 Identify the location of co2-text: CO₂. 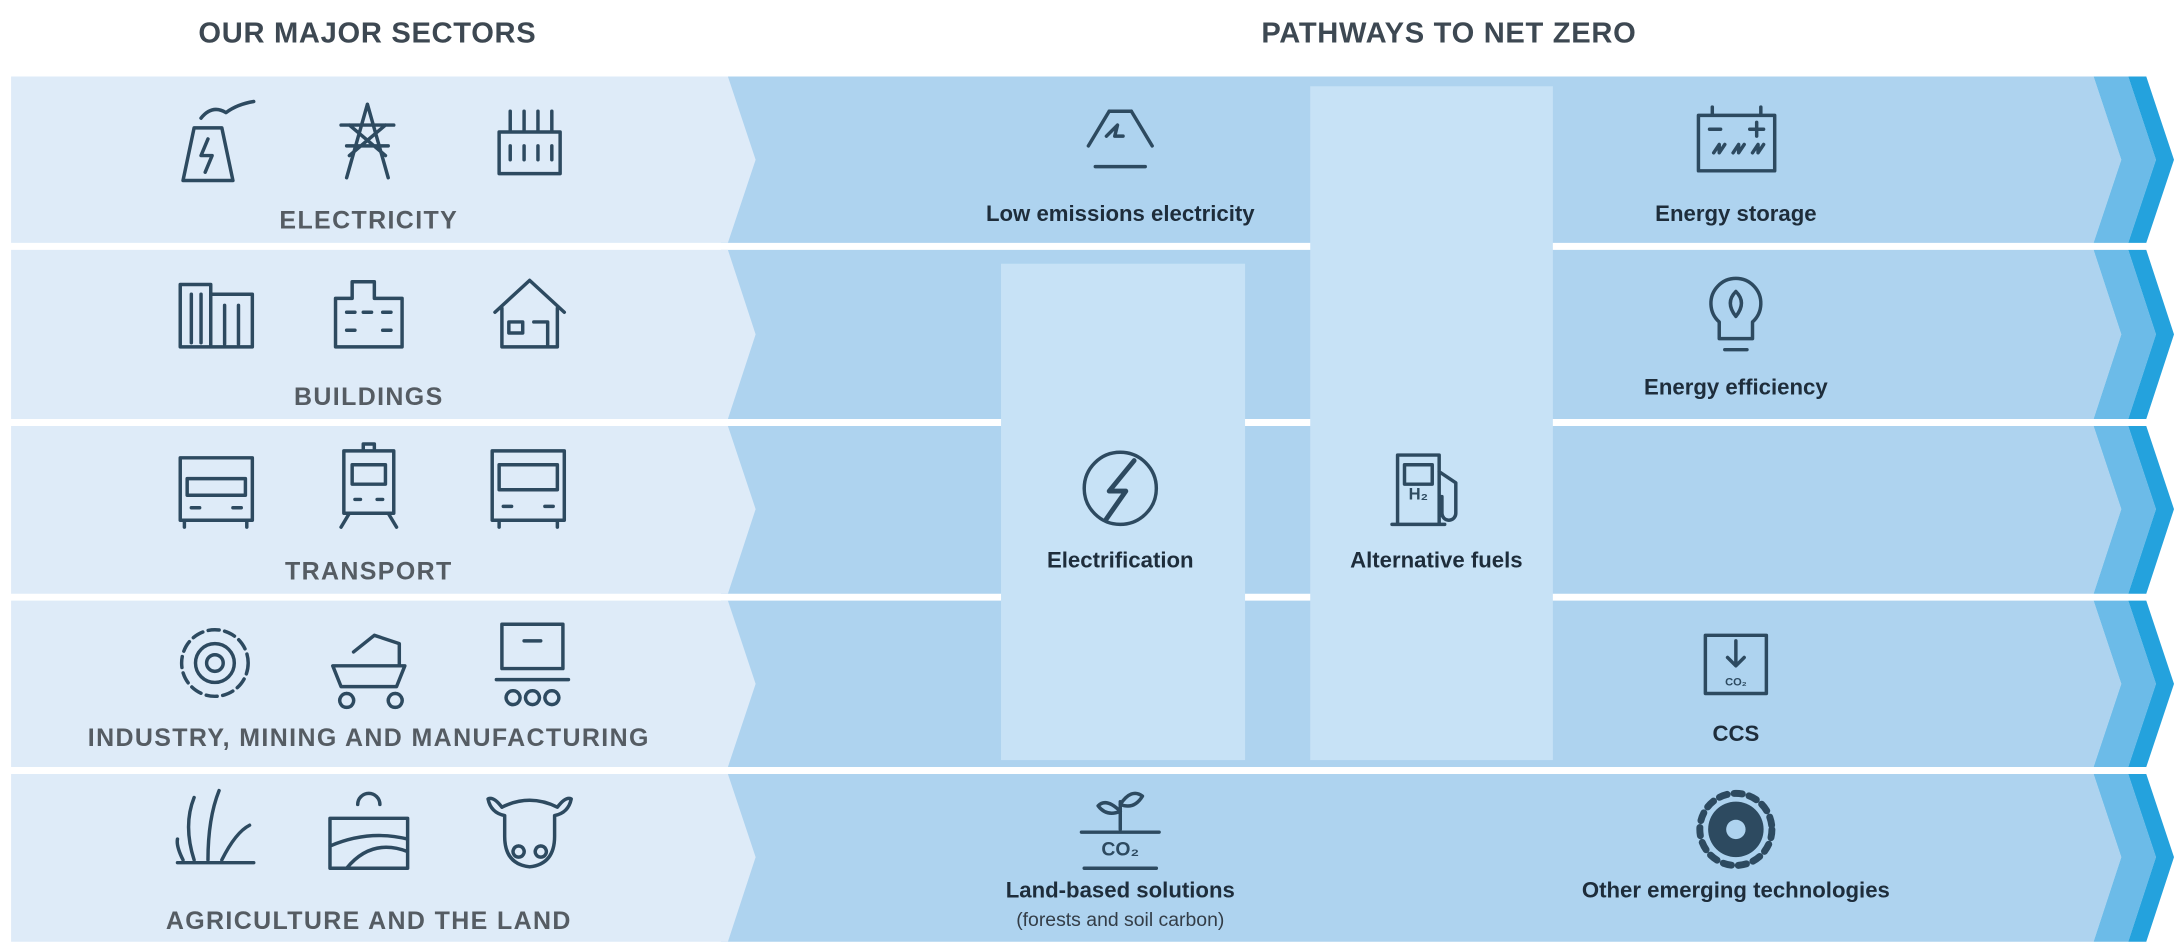
(1120, 849).